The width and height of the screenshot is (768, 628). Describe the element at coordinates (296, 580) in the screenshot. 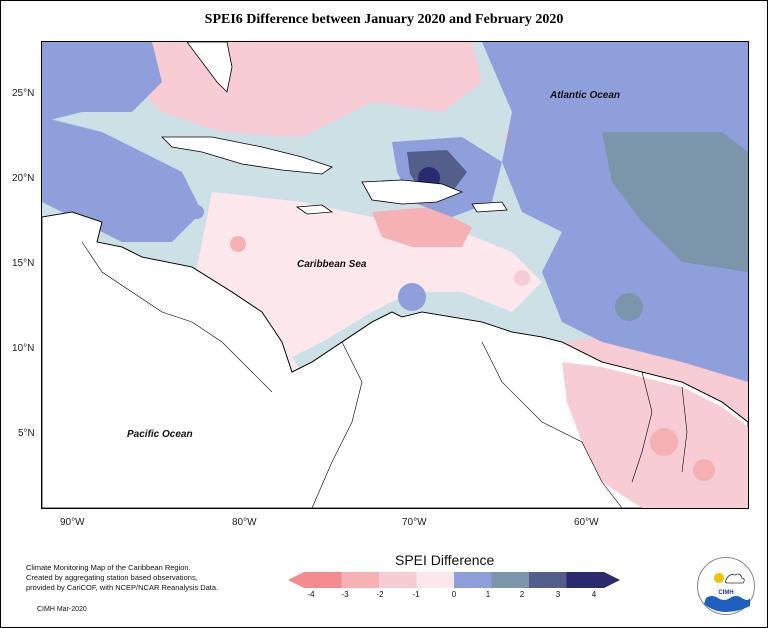

I see `legend-arrow-left` at that location.